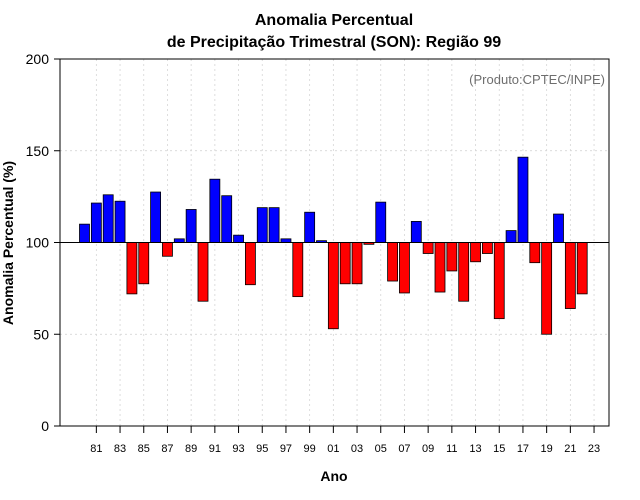 The width and height of the screenshot is (640, 500). What do you see at coordinates (38, 59) in the screenshot?
I see `y-tick-label-200: 200` at bounding box center [38, 59].